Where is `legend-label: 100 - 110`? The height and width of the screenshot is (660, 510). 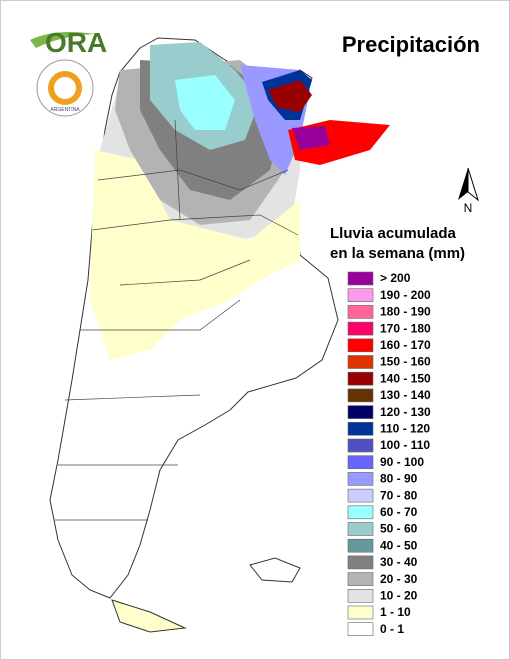 legend-label: 100 - 110 is located at coordinates (405, 445).